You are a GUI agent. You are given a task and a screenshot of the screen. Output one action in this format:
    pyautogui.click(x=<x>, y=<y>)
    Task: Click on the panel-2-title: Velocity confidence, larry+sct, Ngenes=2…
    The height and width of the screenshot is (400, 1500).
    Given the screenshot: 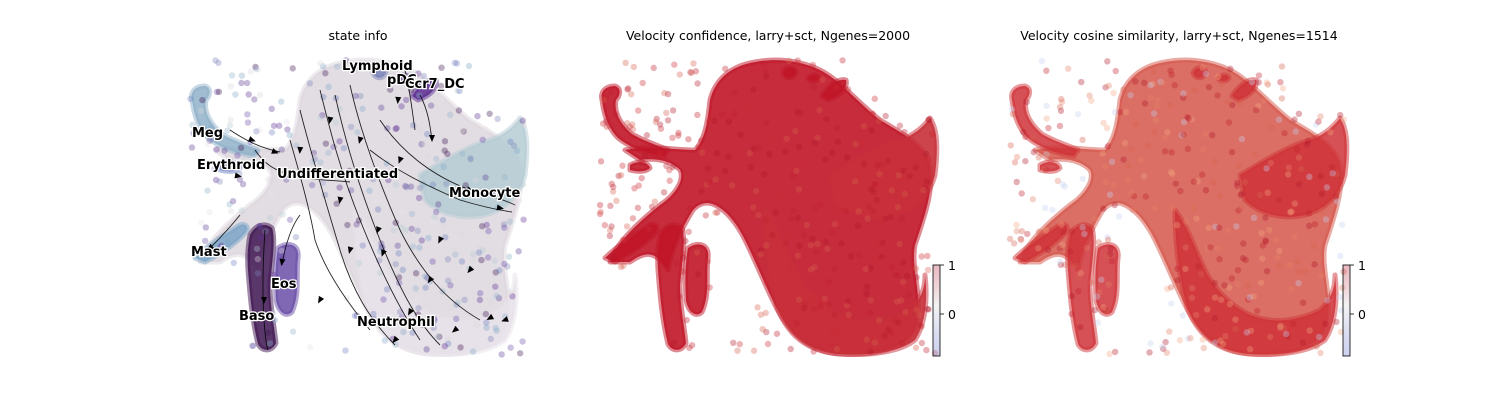 What is the action you would take?
    pyautogui.click(x=768, y=35)
    